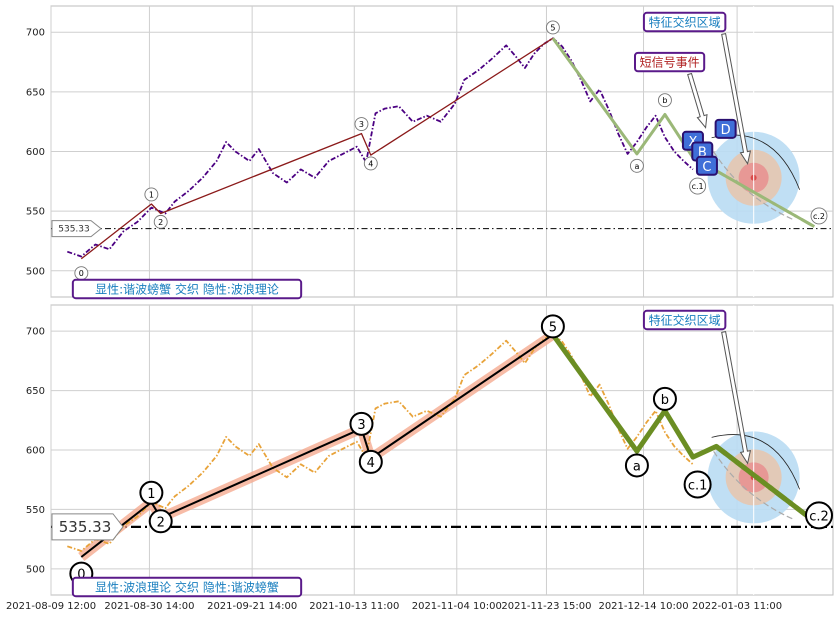  I want to click on short-signal-label-frame, so click(669, 62).